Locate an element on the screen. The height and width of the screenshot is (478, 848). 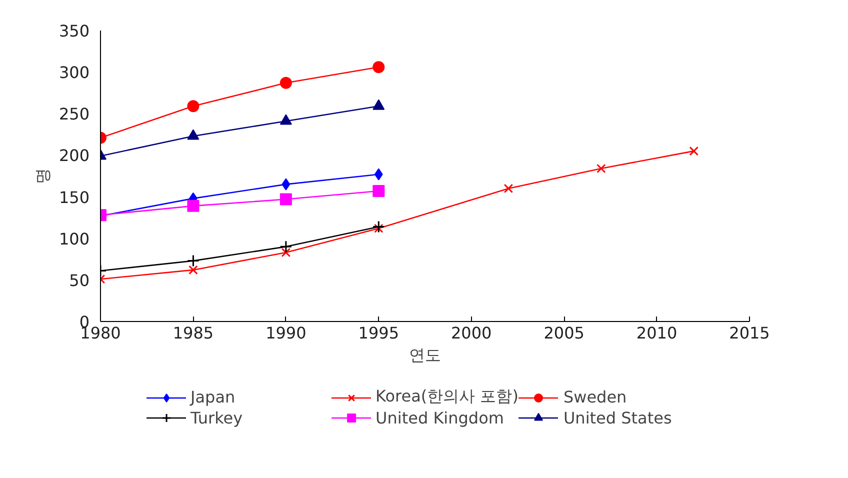
y-tick-label: 350 is located at coordinates (74, 31).